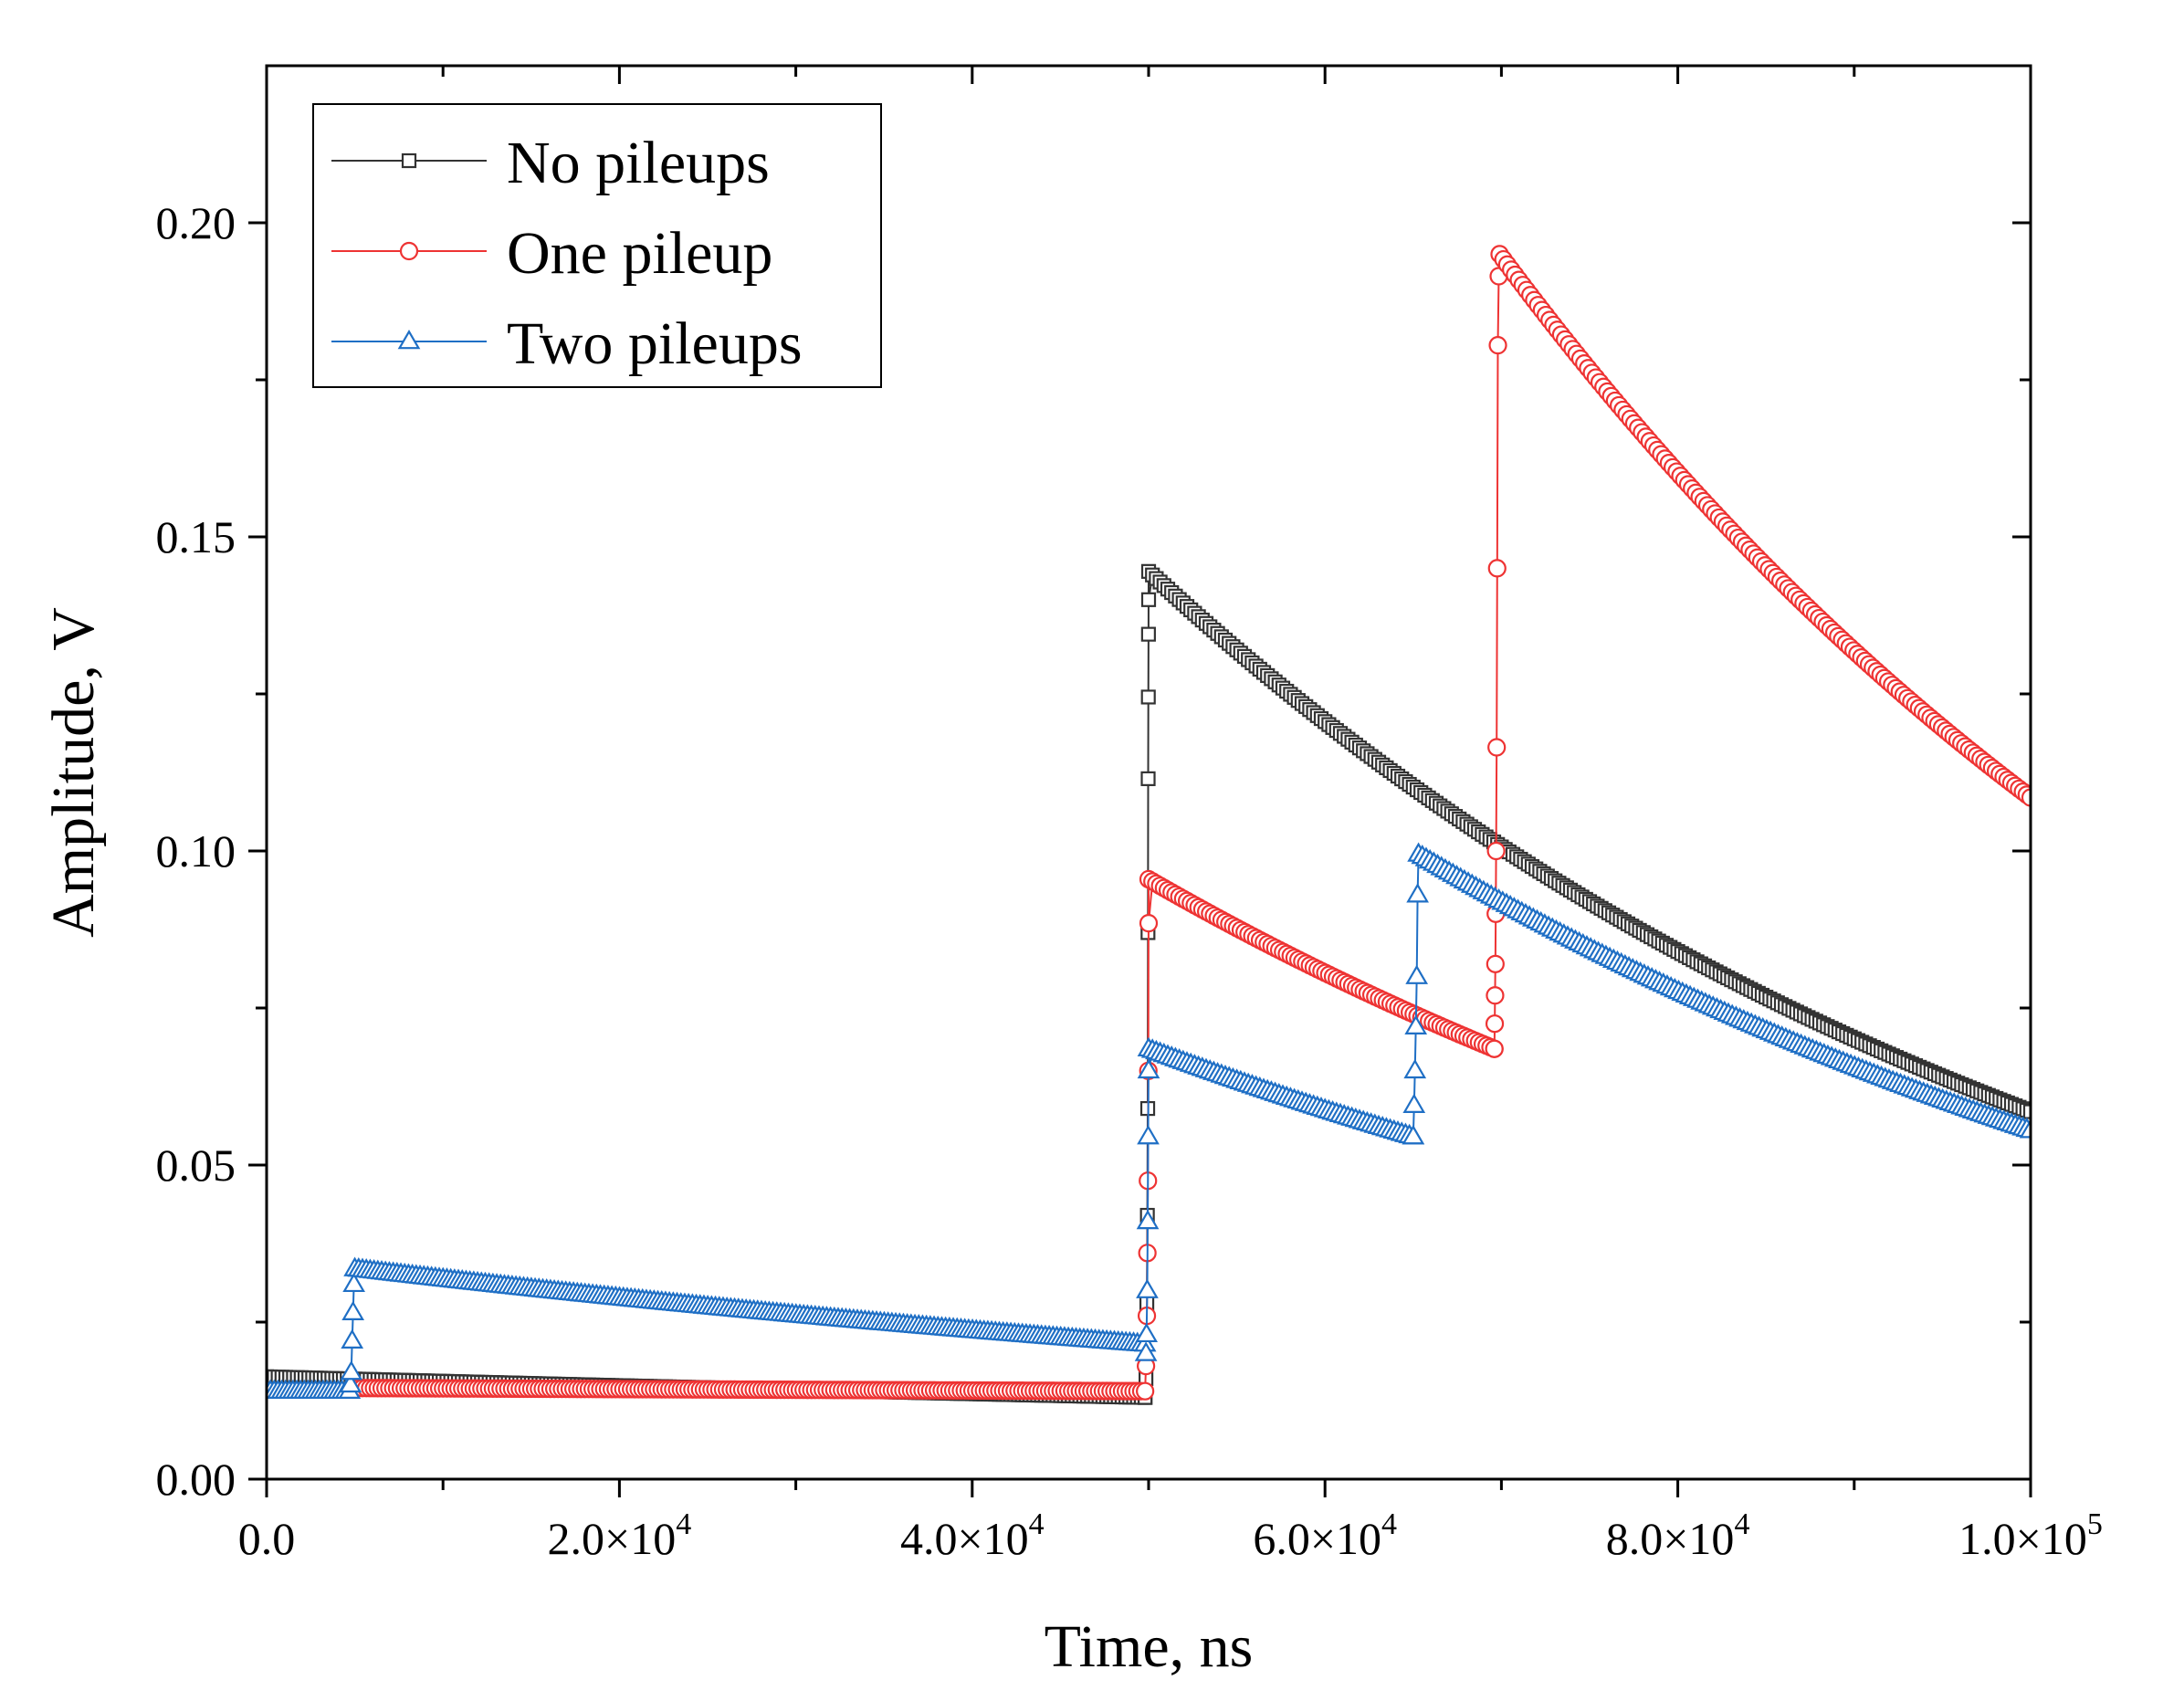 This screenshot has width=2184, height=1701. What do you see at coordinates (196, 222) in the screenshot?
I see `y-tick-label: 0.20` at bounding box center [196, 222].